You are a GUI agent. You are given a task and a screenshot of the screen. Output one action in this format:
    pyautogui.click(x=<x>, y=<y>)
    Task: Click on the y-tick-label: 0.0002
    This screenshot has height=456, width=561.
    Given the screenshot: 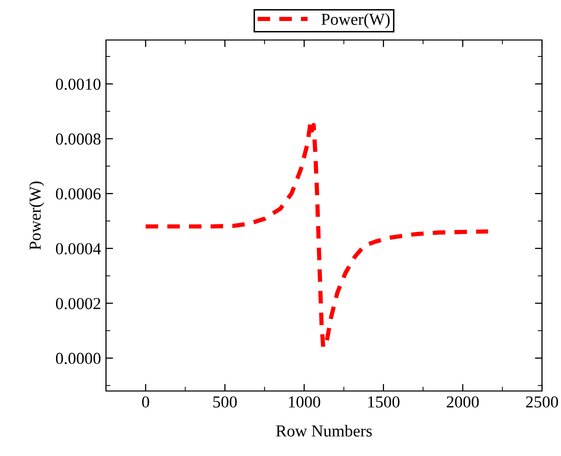 What is the action you would take?
    pyautogui.click(x=78, y=304)
    